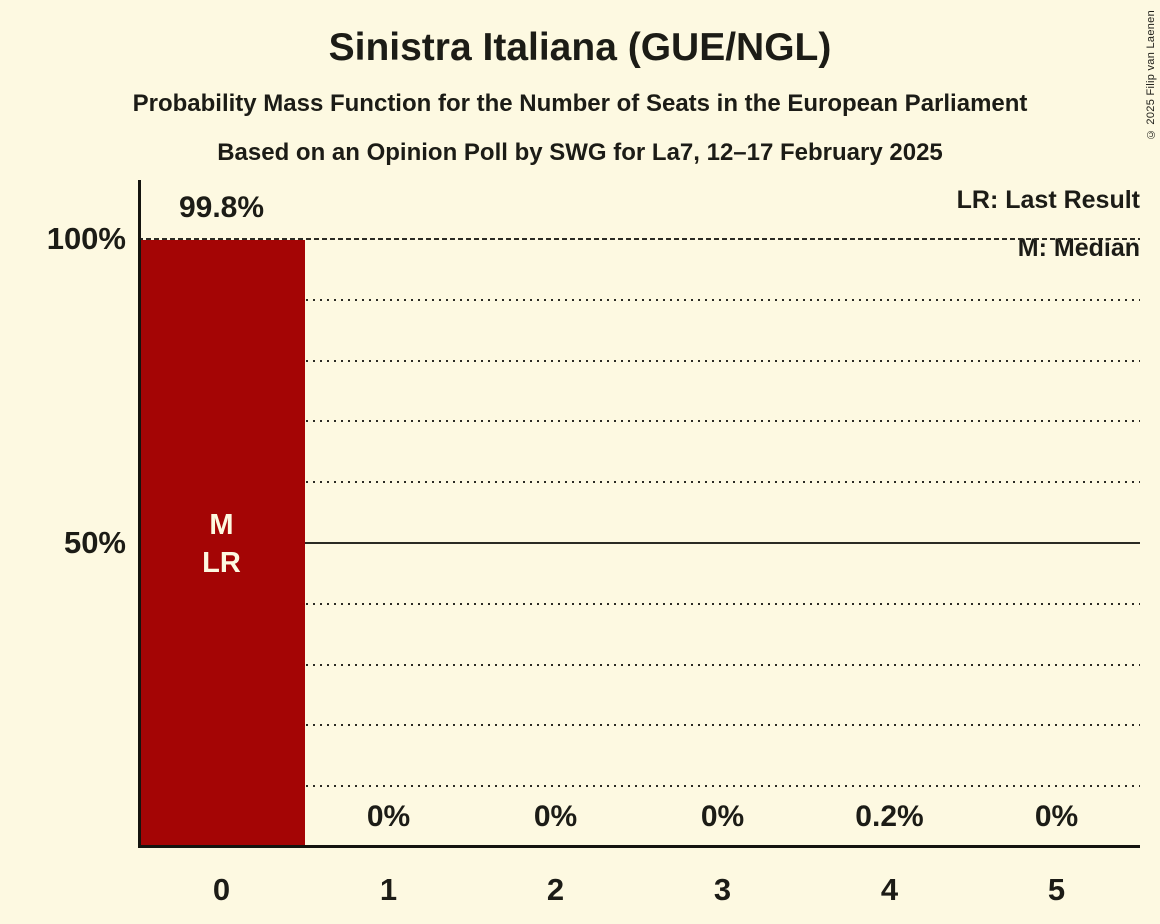 This screenshot has height=924, width=1160. What do you see at coordinates (1056, 889) in the screenshot?
I see `x-tick-label: 5` at bounding box center [1056, 889].